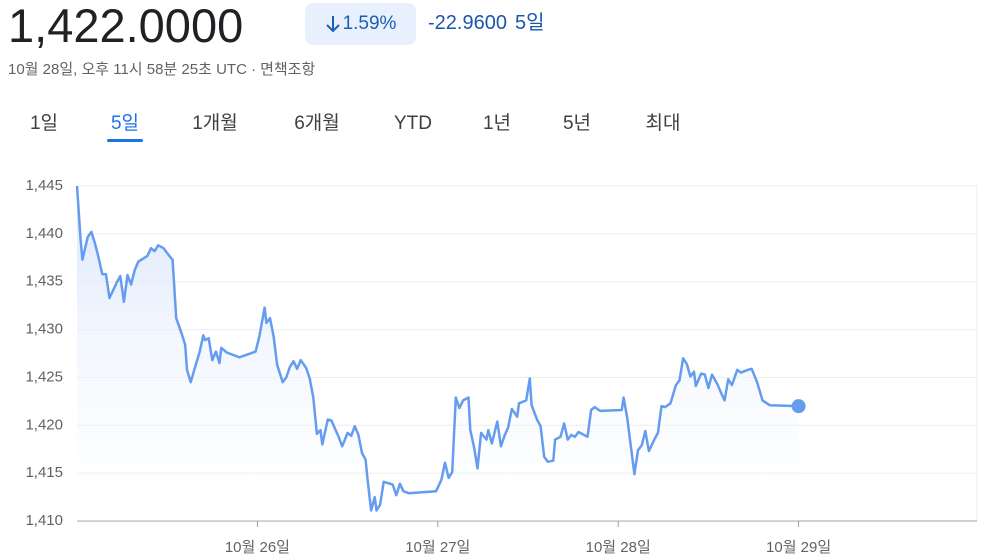  Describe the element at coordinates (288, 69) in the screenshot. I see `disclaimer: 면책조항` at that location.